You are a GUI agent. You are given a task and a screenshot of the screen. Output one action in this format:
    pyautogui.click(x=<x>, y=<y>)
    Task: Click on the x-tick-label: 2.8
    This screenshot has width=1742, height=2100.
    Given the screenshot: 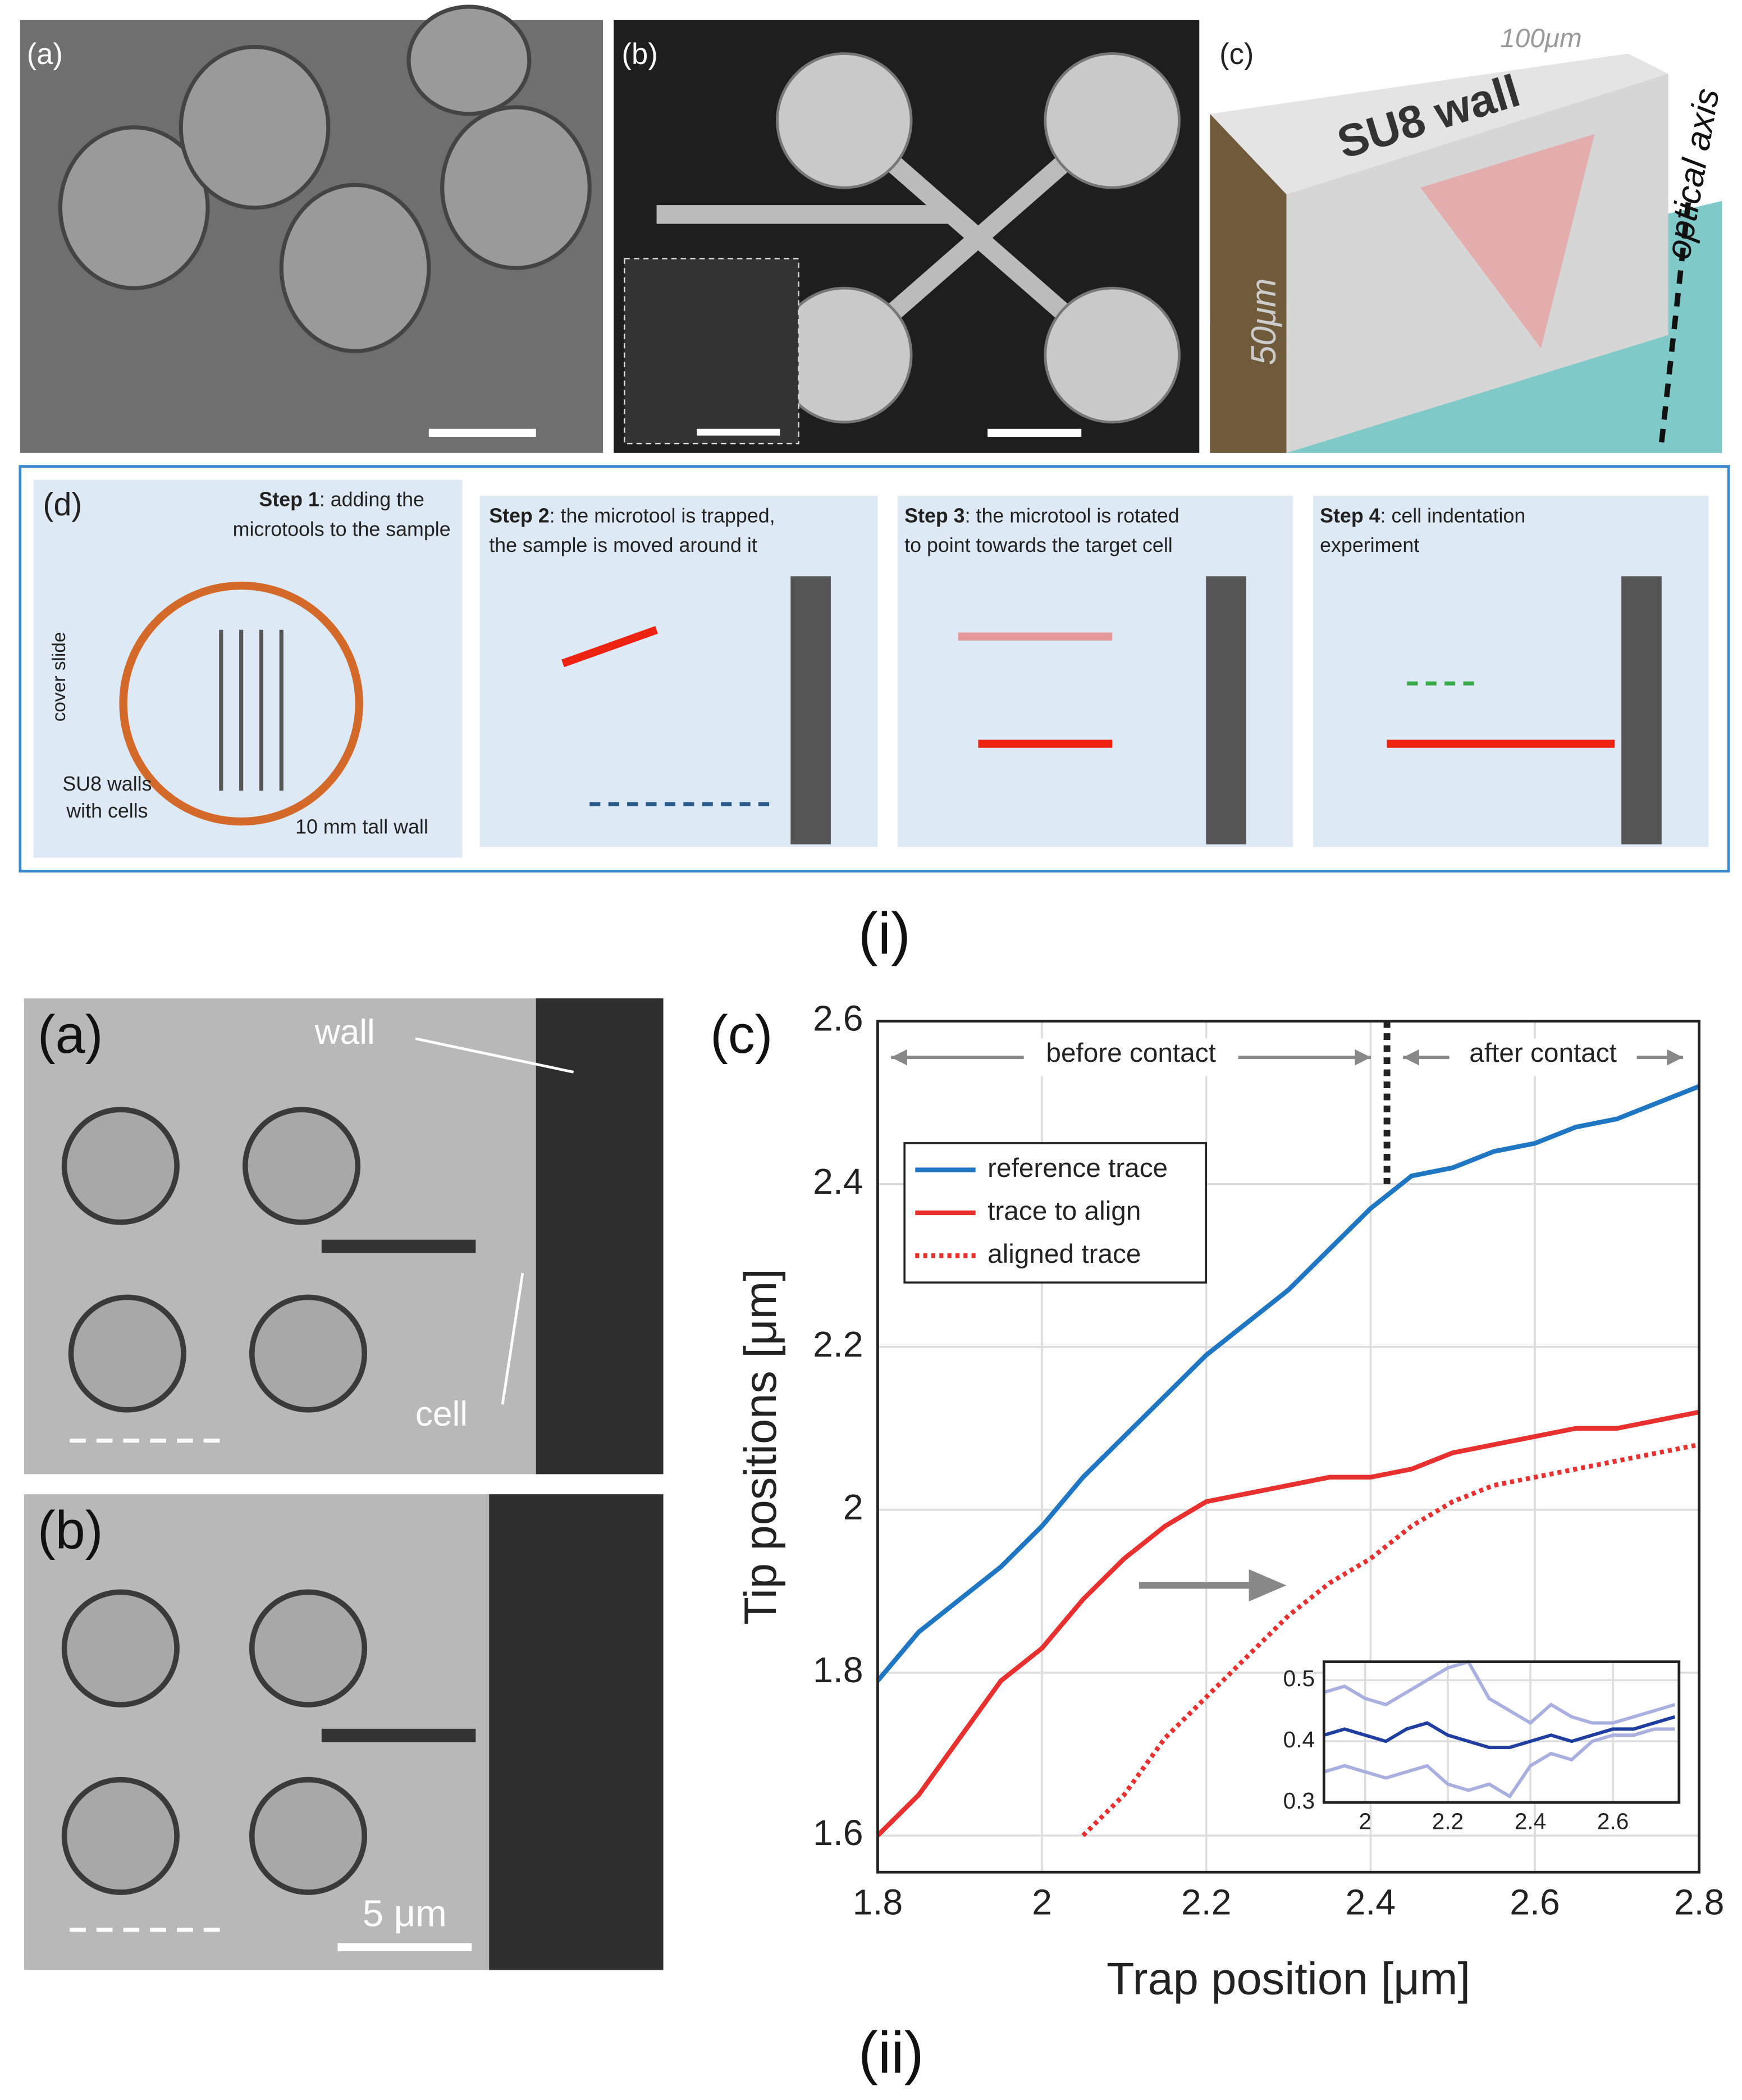 What is the action you would take?
    pyautogui.click(x=1700, y=1902)
    